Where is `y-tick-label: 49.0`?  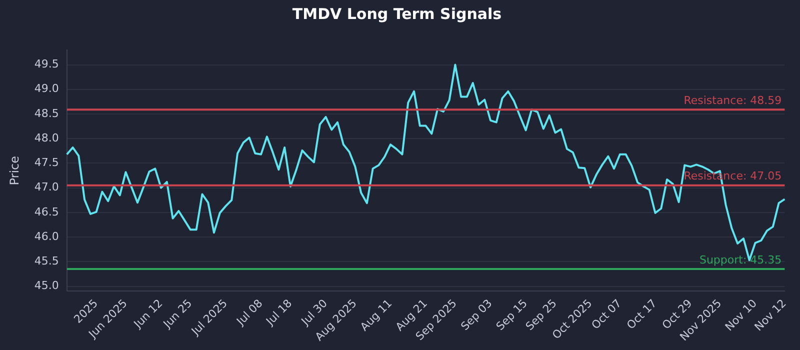
y-tick-label: 49.0 is located at coordinates (46, 89).